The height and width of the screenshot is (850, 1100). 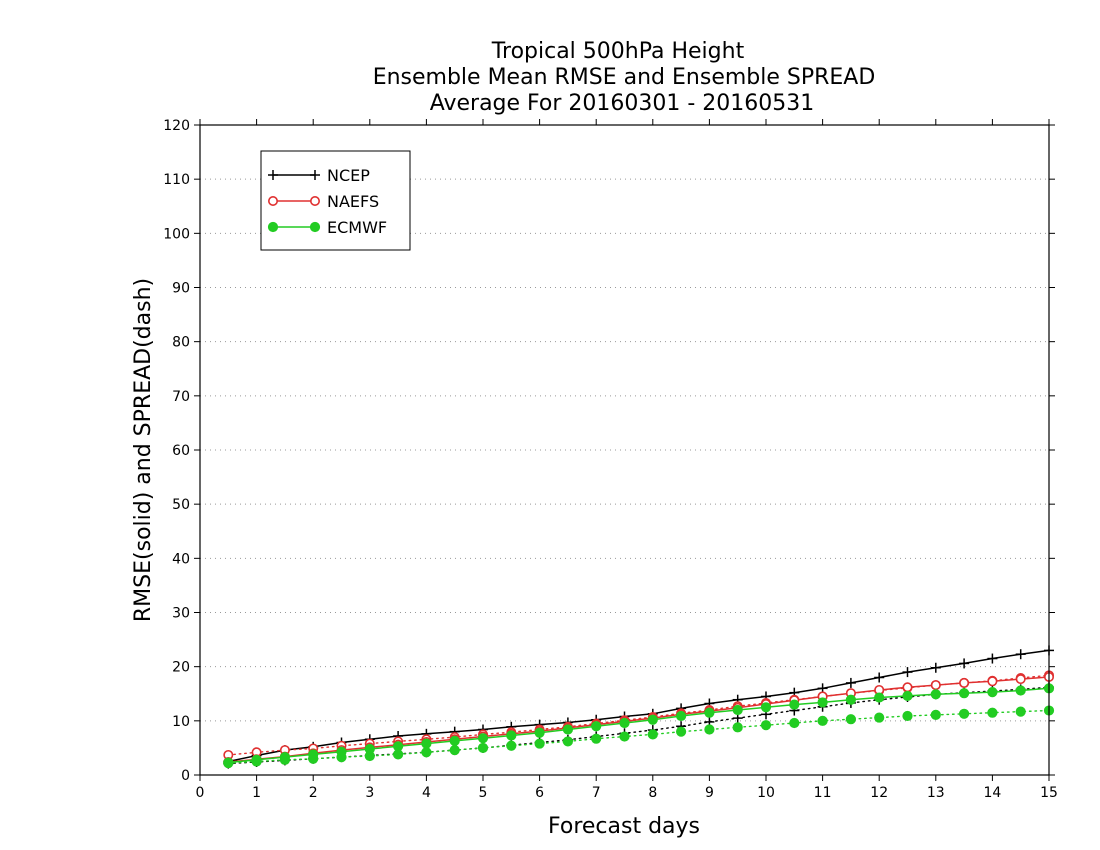 What do you see at coordinates (313, 793) in the screenshot?
I see `x-tick-label: 2` at bounding box center [313, 793].